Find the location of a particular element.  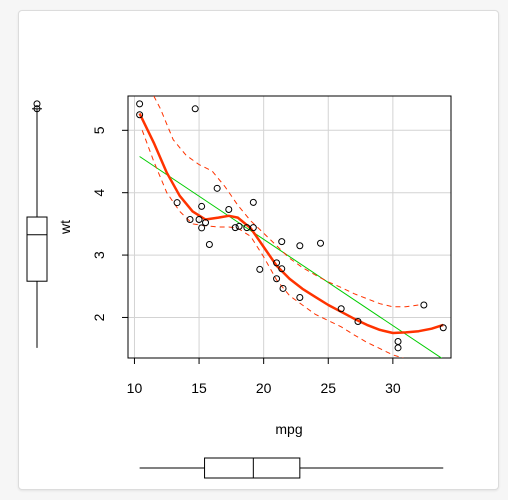

y-tick-label-1: 3 is located at coordinates (99, 255).